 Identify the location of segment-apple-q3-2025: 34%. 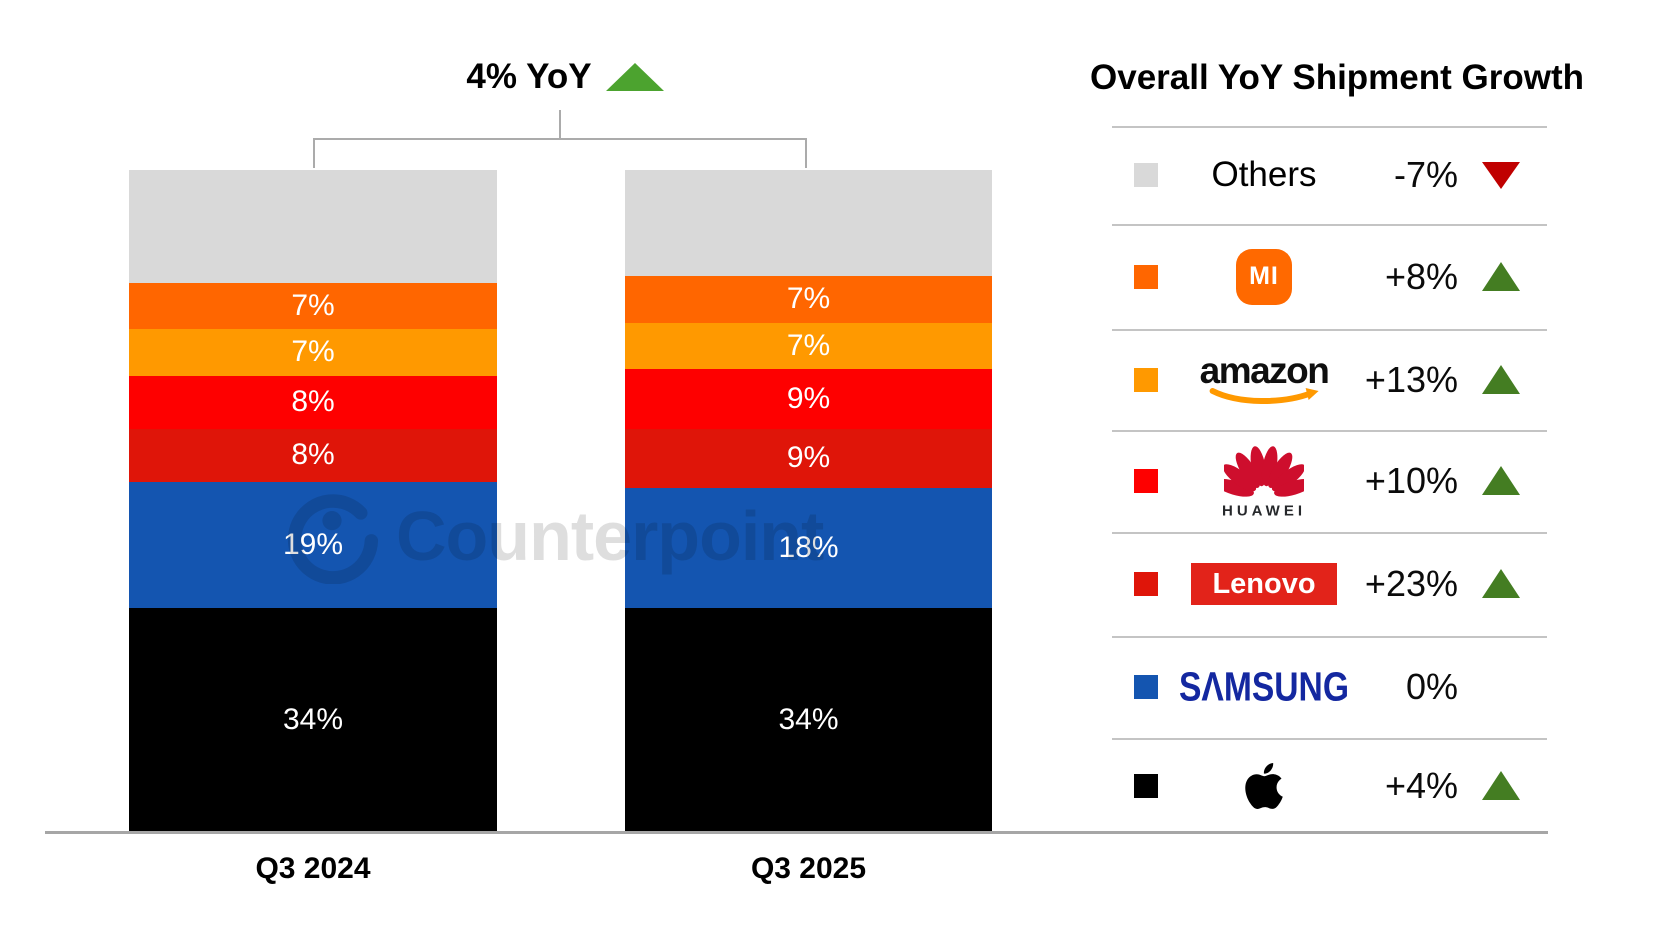
(808, 720).